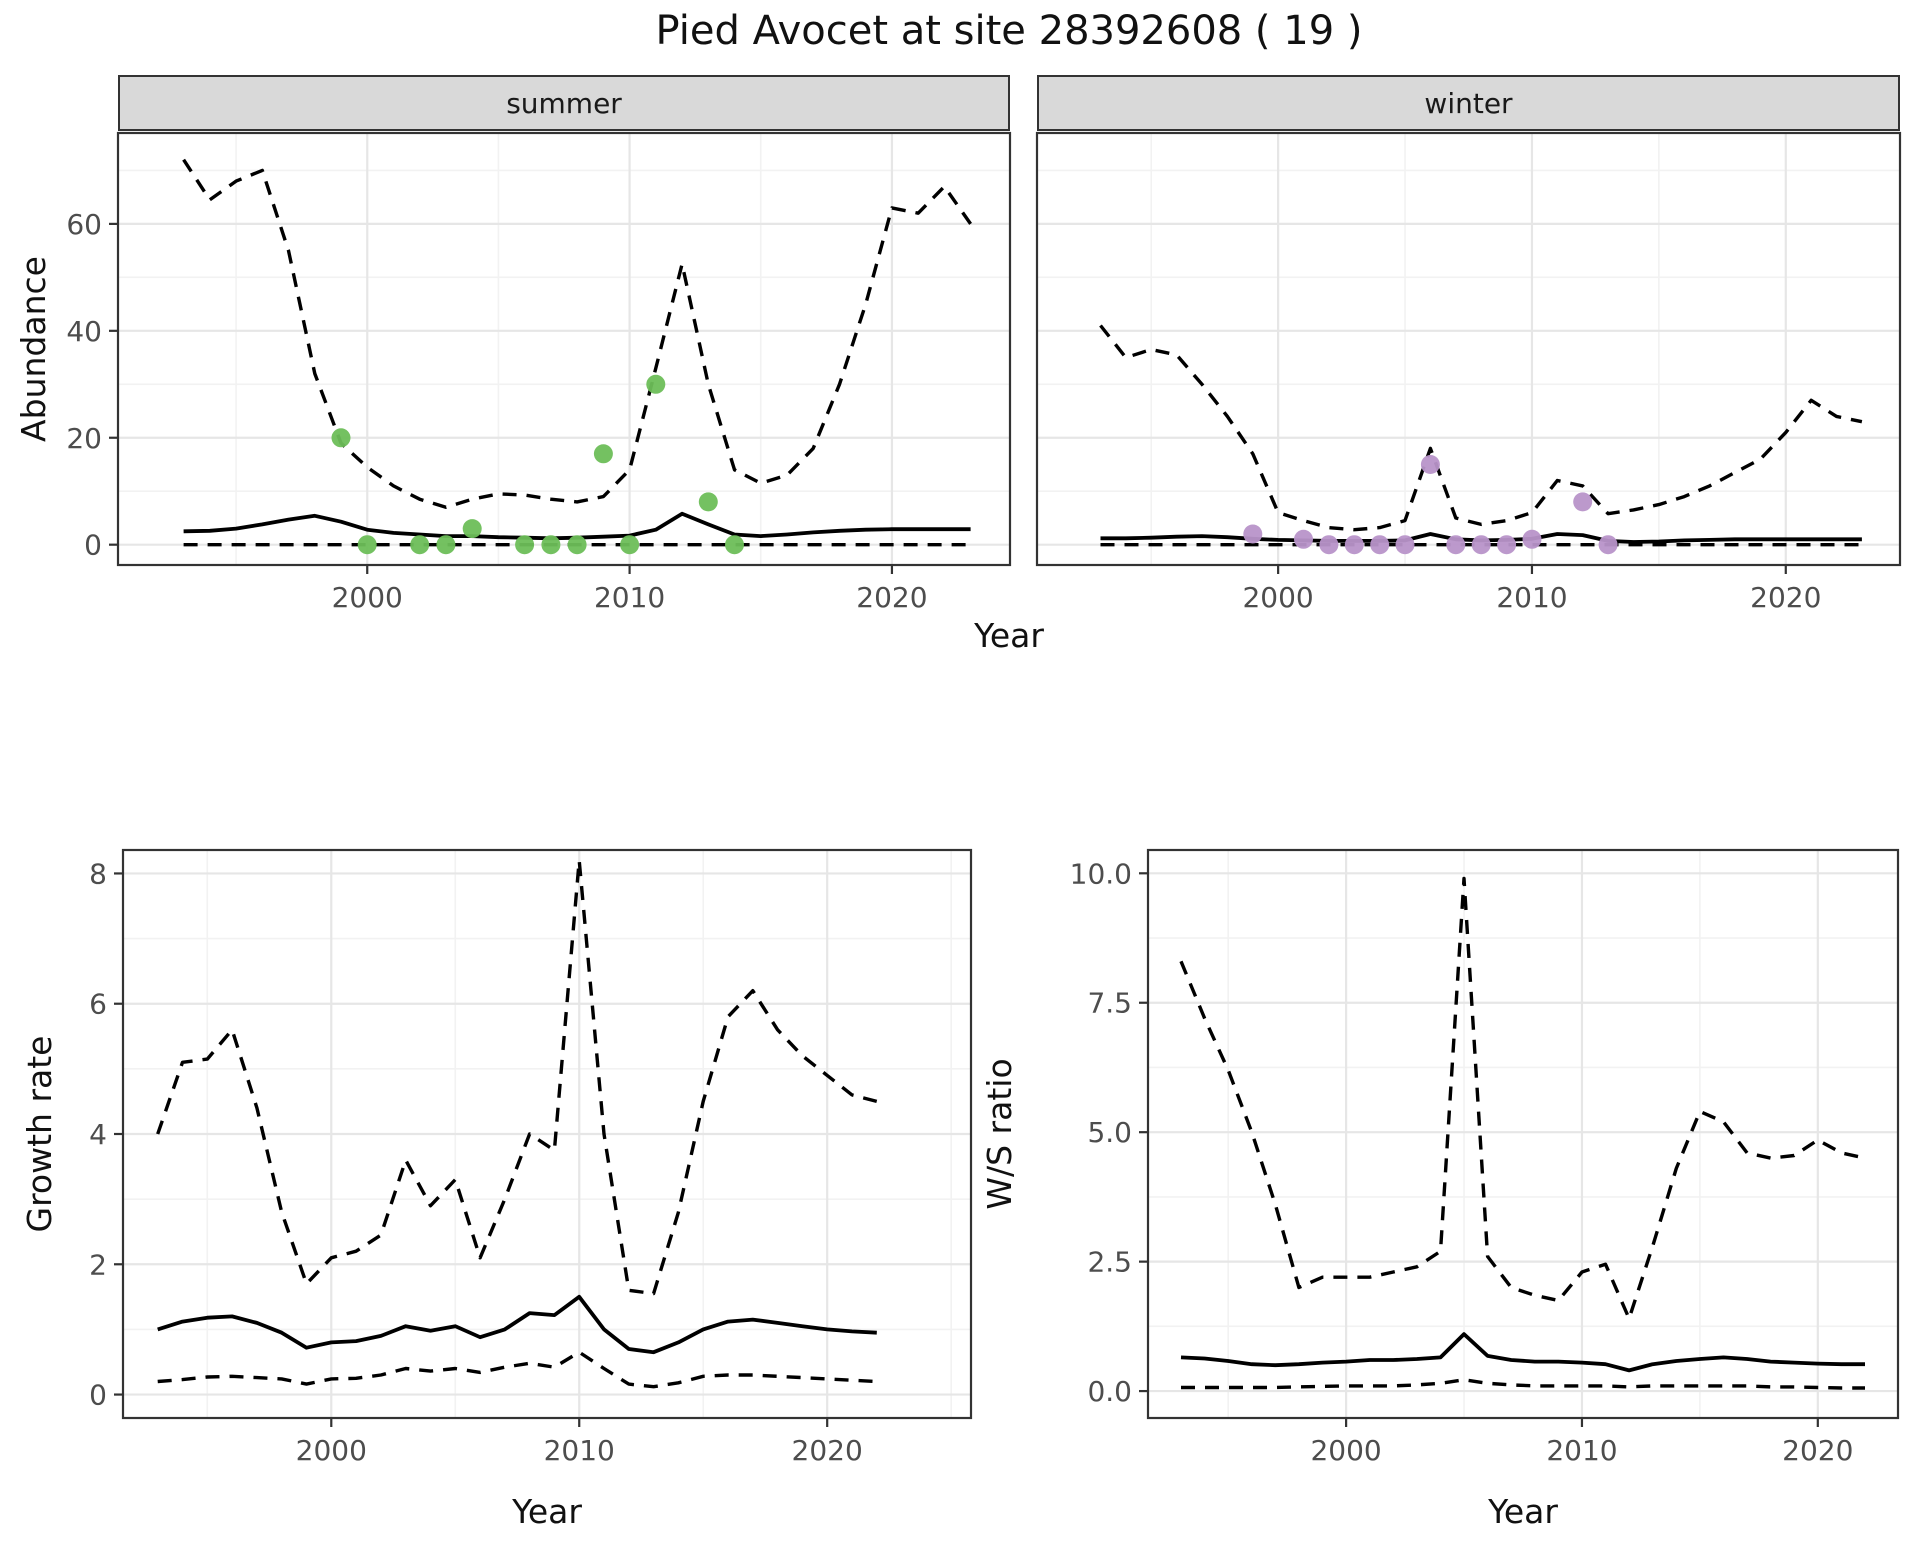  What do you see at coordinates (1109, 1003) in the screenshot?
I see `y-tick-label: 7.5` at bounding box center [1109, 1003].